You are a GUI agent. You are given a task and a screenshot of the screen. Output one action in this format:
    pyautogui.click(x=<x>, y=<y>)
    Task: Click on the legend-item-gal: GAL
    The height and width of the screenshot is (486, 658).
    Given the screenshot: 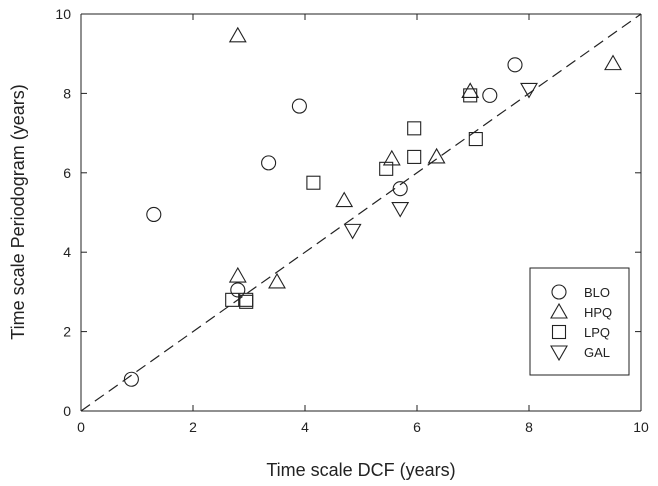 What is the action you would take?
    pyautogui.click(x=580, y=353)
    